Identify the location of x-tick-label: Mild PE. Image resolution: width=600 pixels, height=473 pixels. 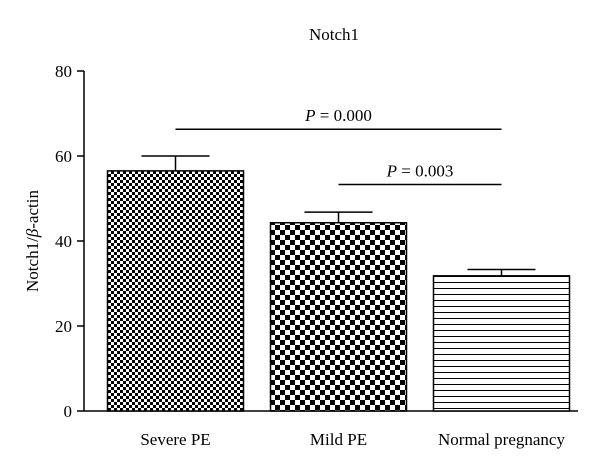
(338, 439).